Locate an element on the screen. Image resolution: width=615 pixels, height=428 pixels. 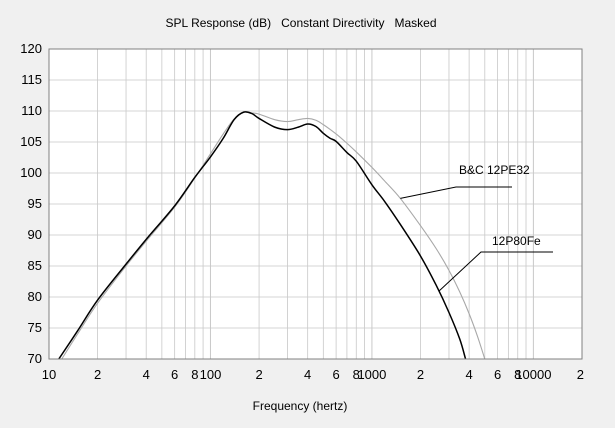
y-tick-label: 110 is located at coordinates (31, 110).